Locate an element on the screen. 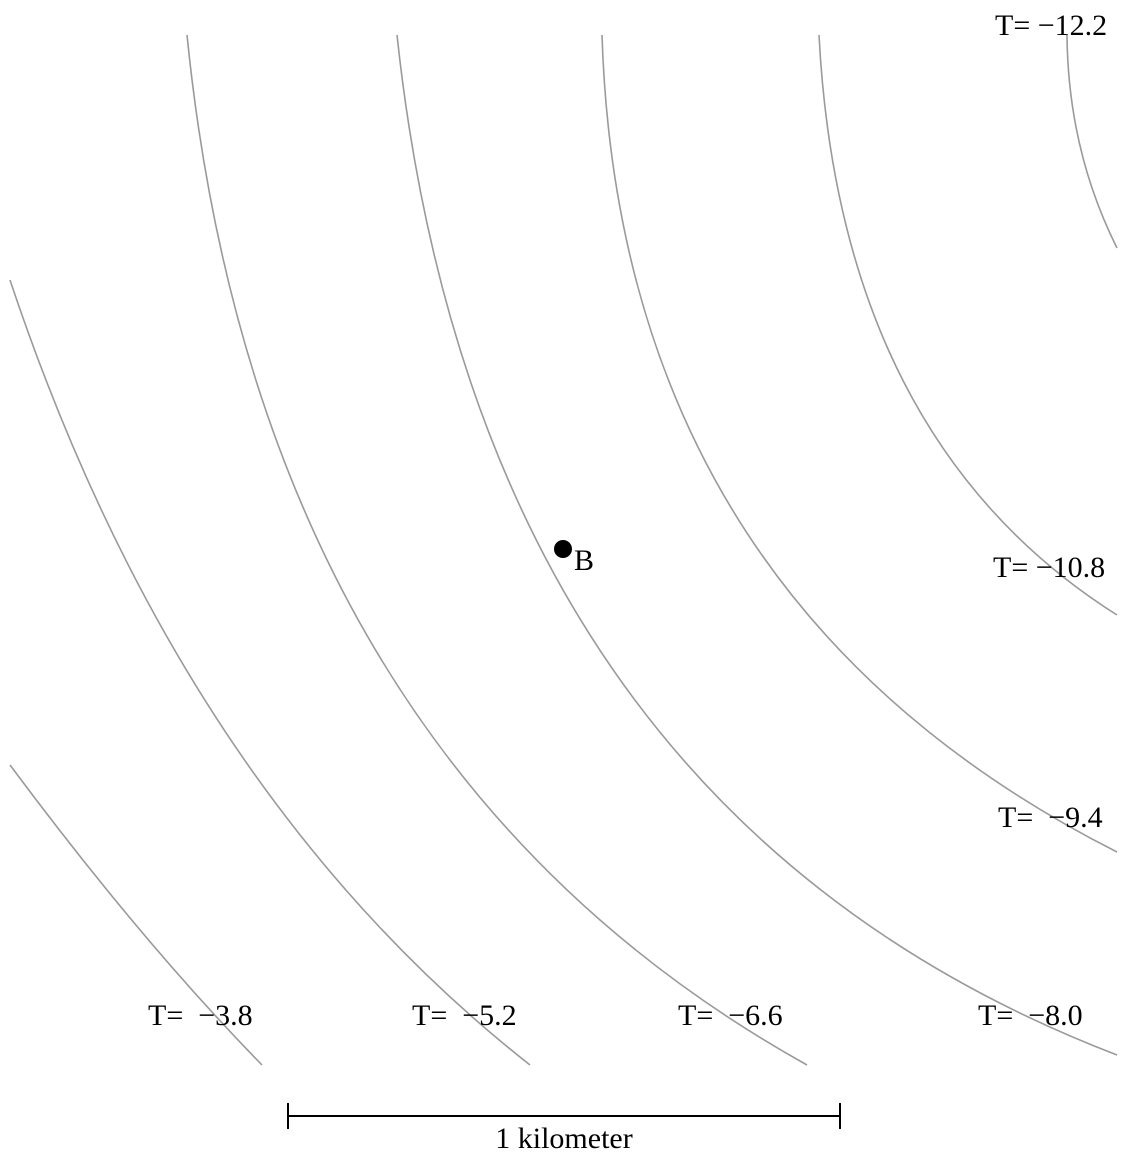 Image resolution: width=1141 pixels, height=1159 pixels. point-b-label: B is located at coordinates (584, 560).